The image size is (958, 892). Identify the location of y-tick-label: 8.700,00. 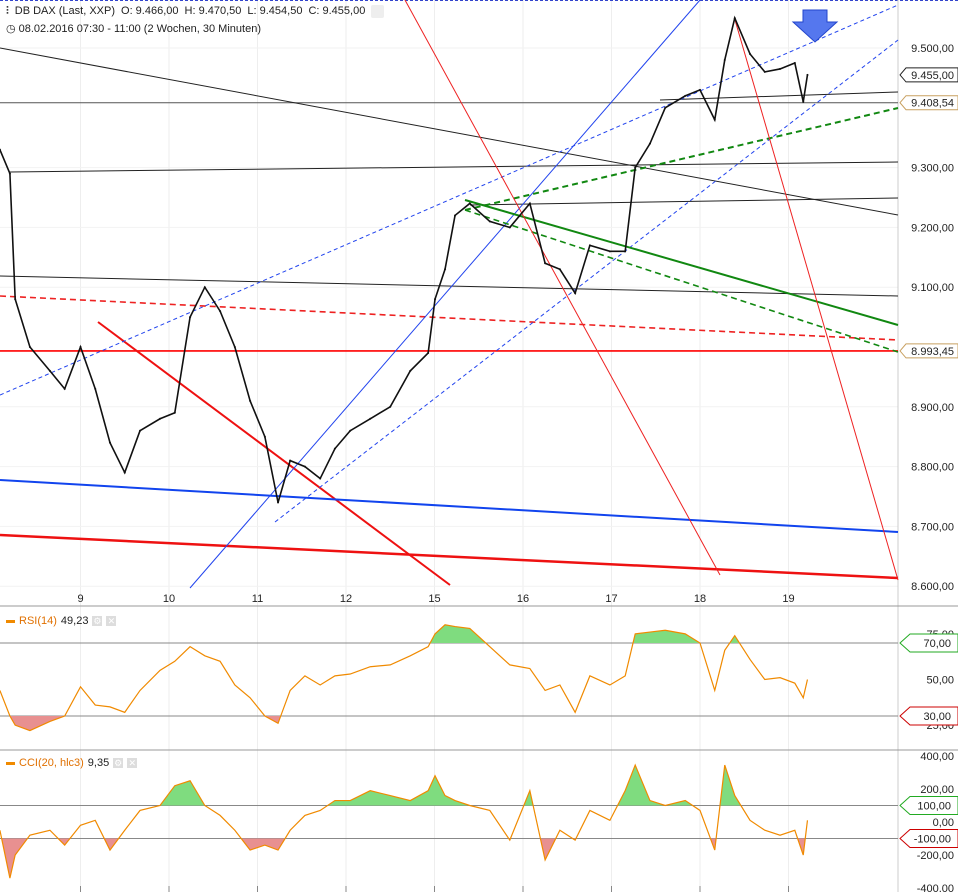
(932, 527).